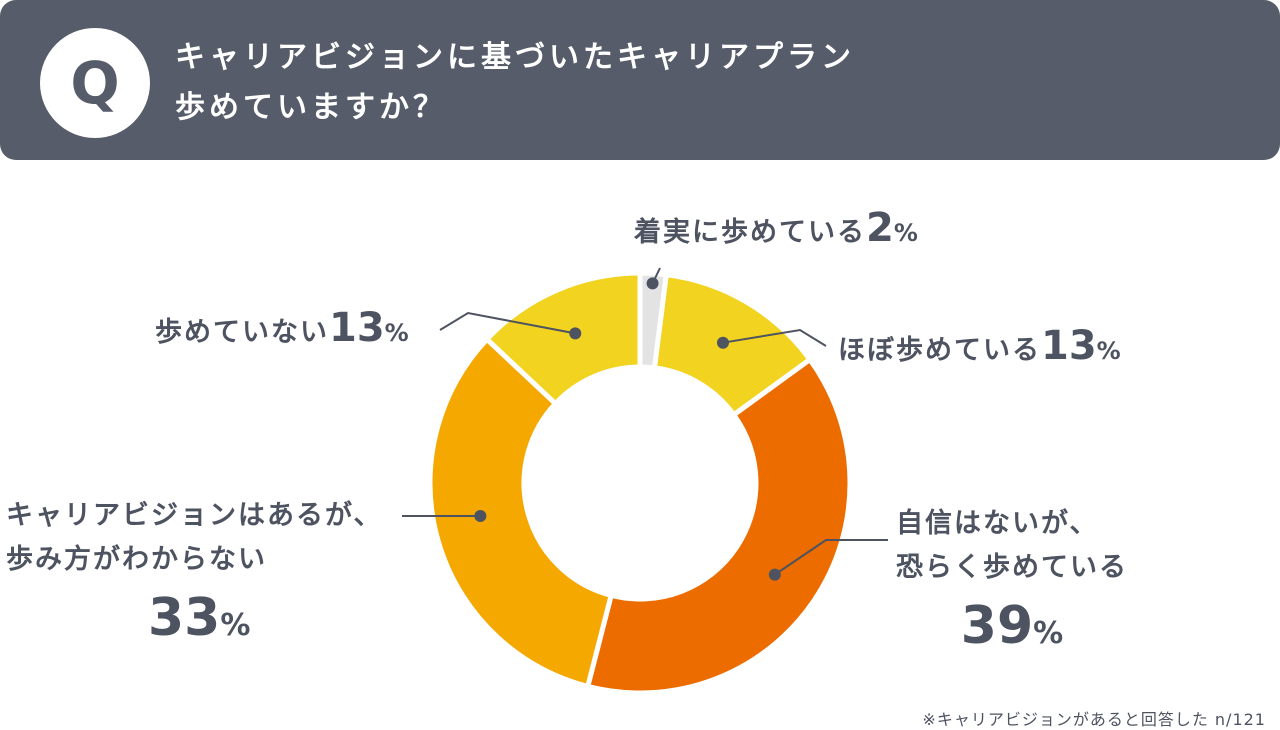 The width and height of the screenshot is (1280, 730). Describe the element at coordinates (575, 333) in the screenshot. I see `leader-not-dot` at that location.